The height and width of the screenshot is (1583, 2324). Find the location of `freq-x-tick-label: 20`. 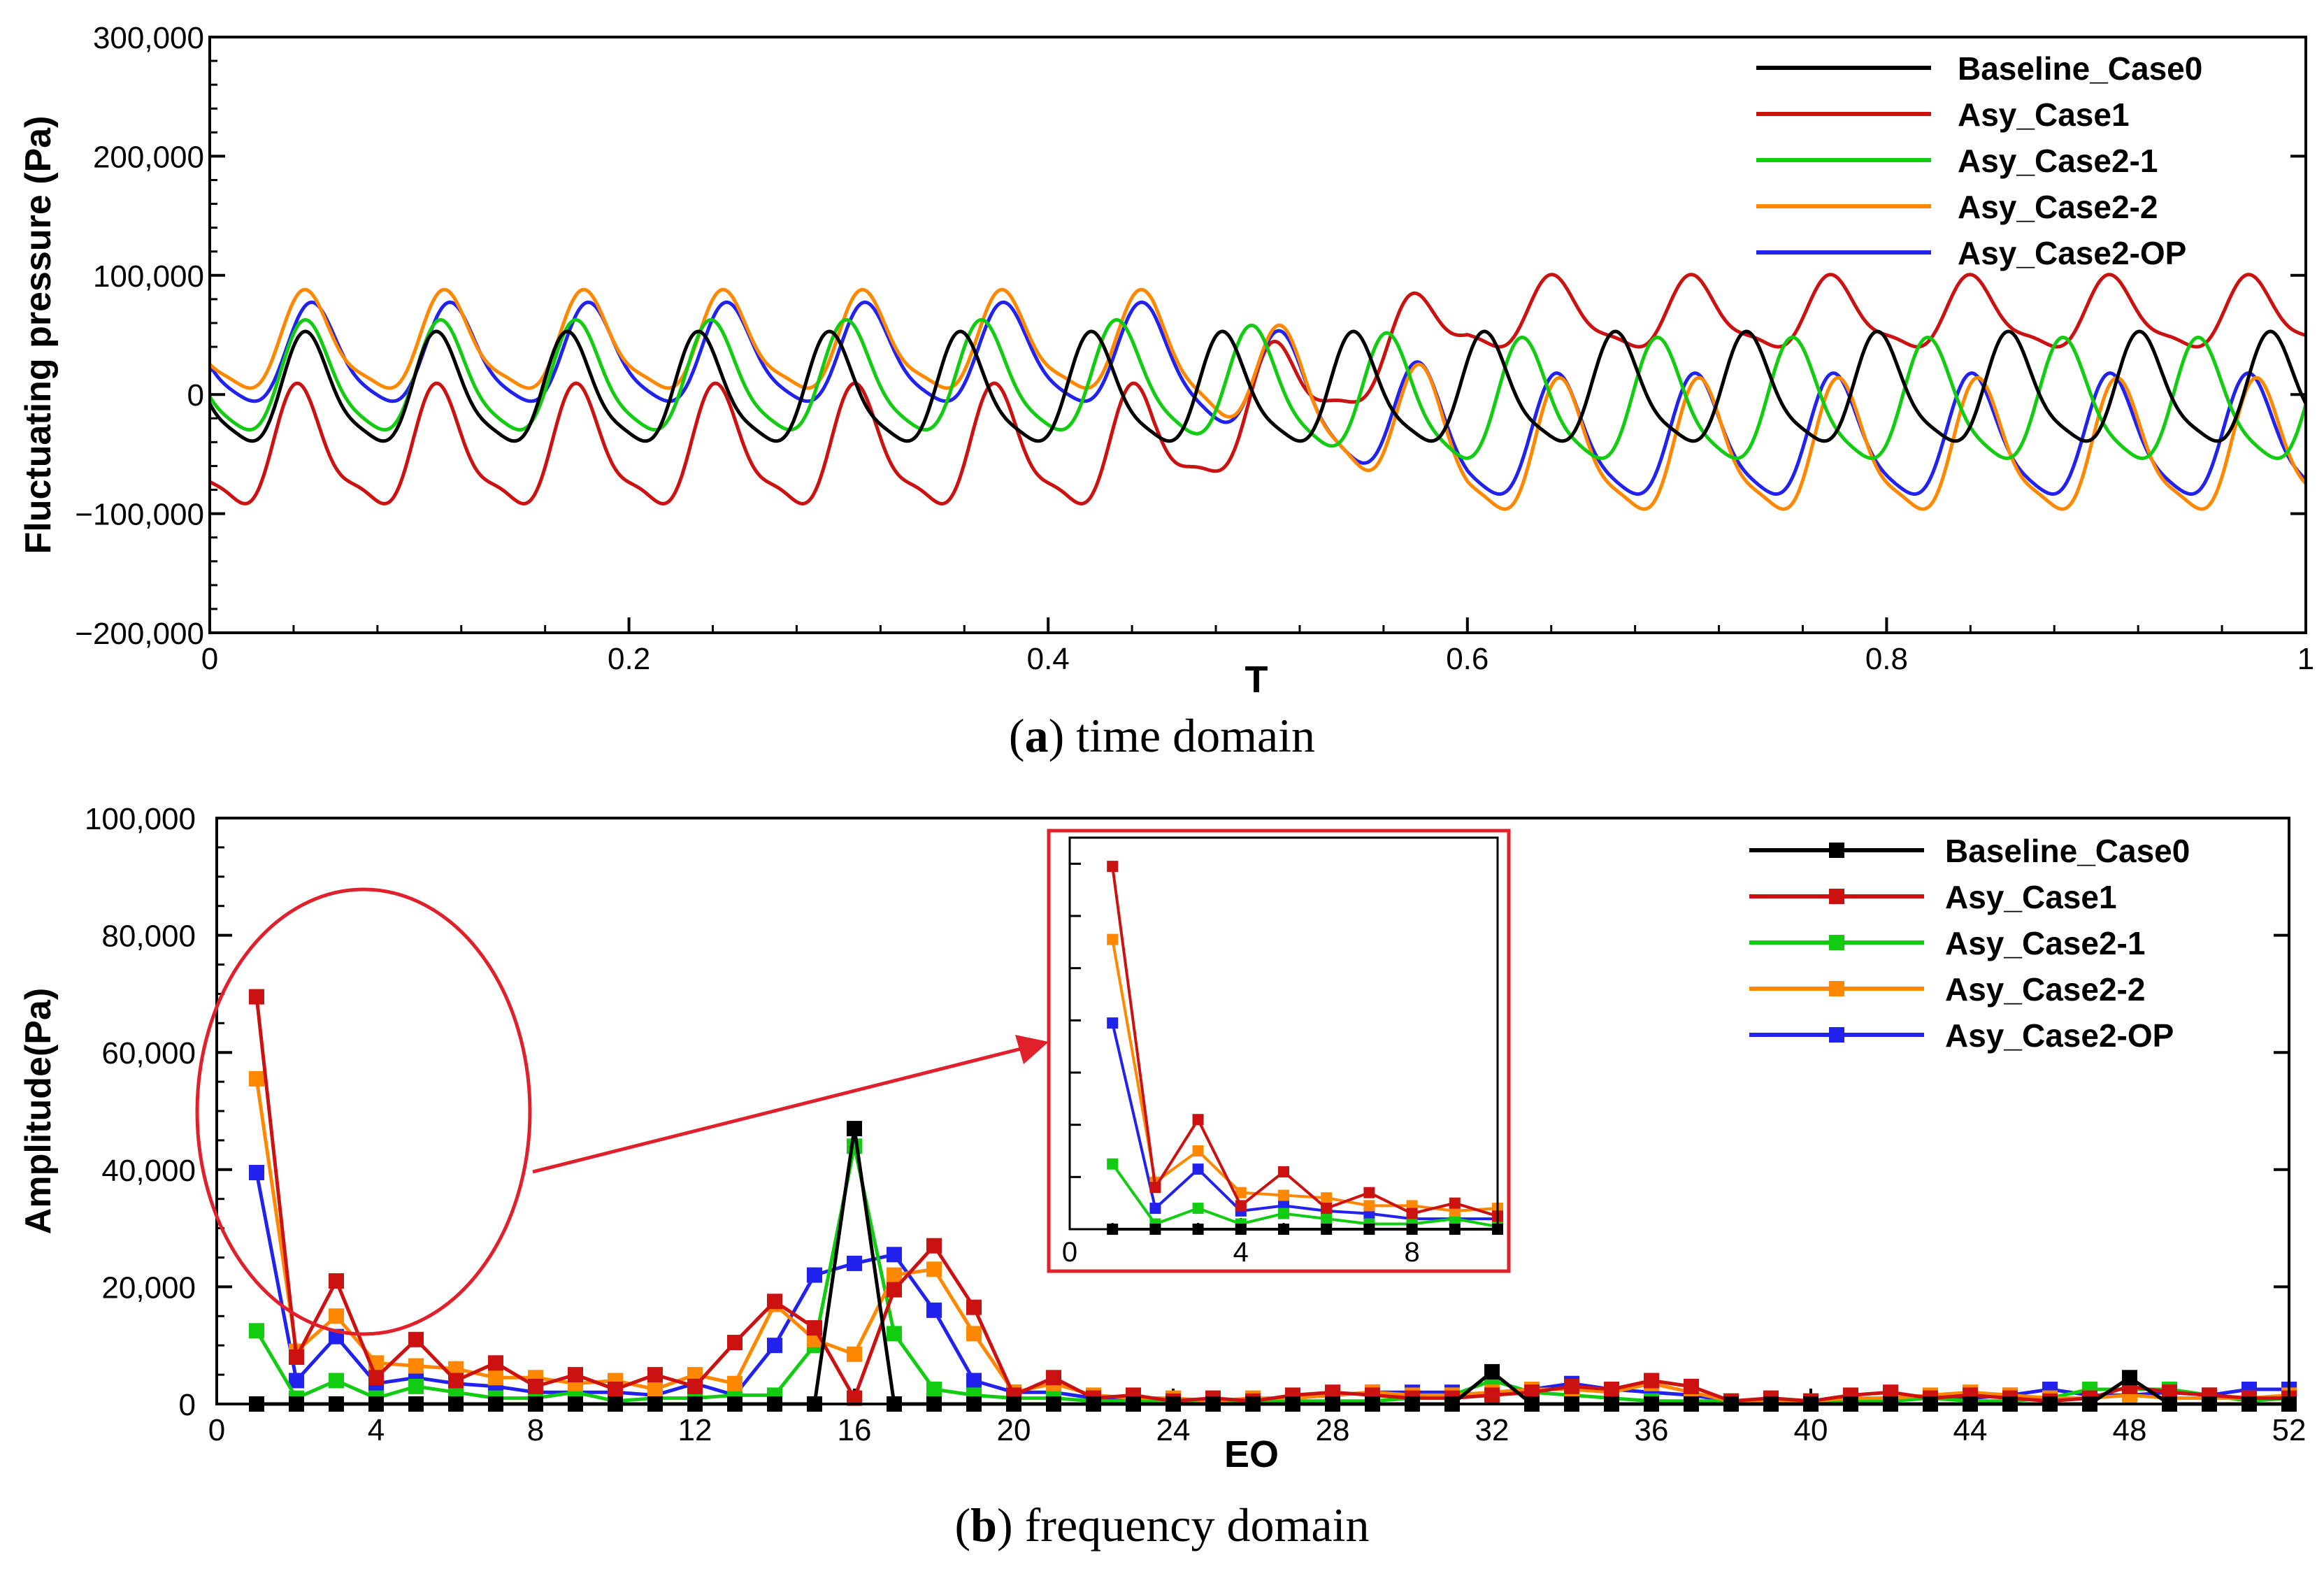

freq-x-tick-label: 20 is located at coordinates (1014, 1430).